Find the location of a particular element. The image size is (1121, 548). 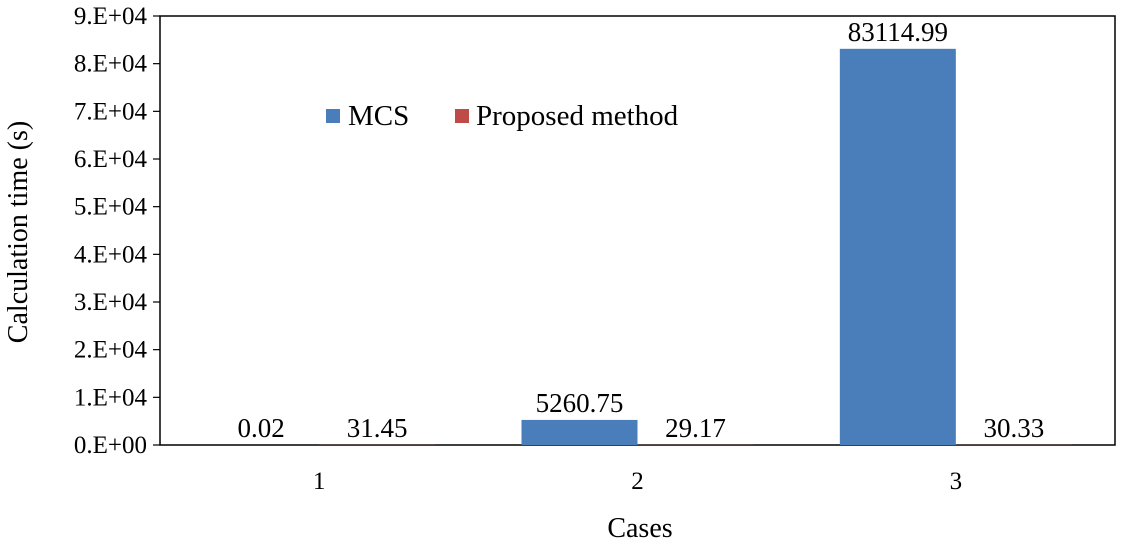

x-tick-label: 2 is located at coordinates (637, 481).